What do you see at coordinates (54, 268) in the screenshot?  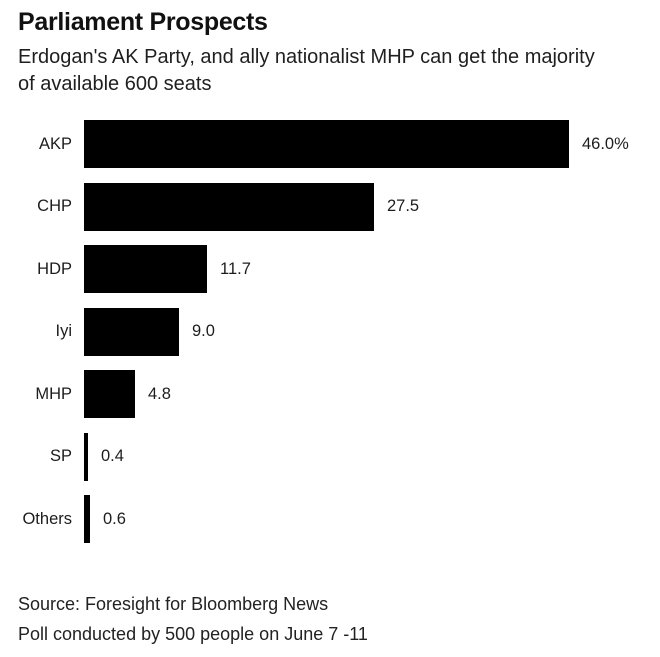 I see `category-label: HDP` at bounding box center [54, 268].